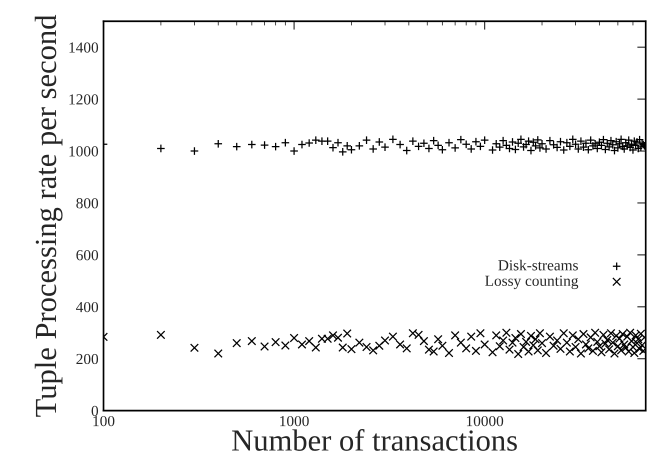  What do you see at coordinates (103, 421) in the screenshot?
I see `x-tick-label: 100` at bounding box center [103, 421].